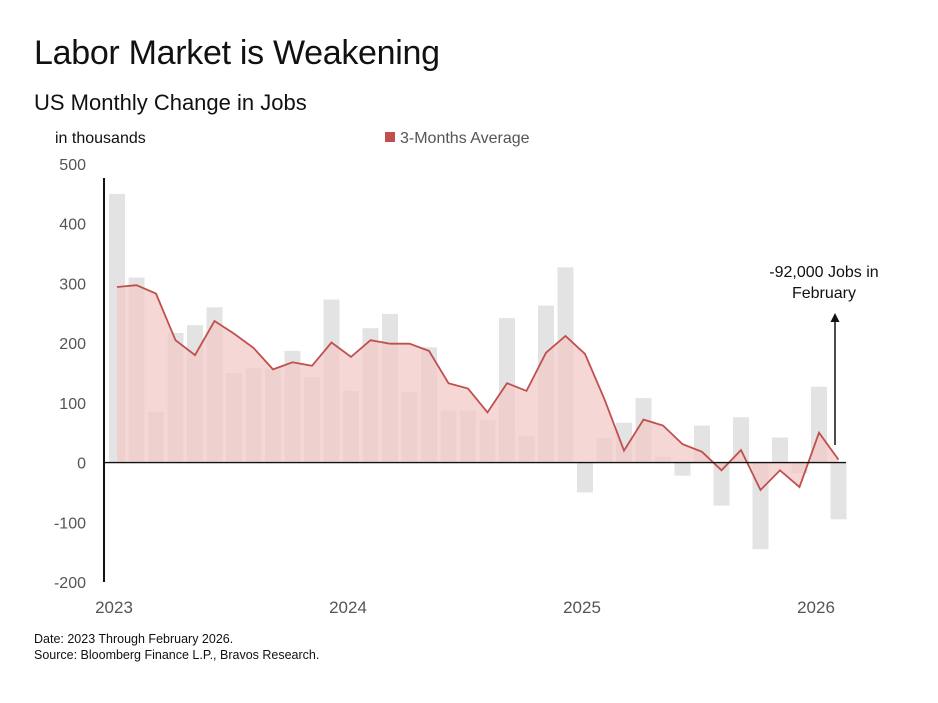 This screenshot has width=938, height=703. Describe the element at coordinates (72, 165) in the screenshot. I see `y-tick-label: 500` at that location.